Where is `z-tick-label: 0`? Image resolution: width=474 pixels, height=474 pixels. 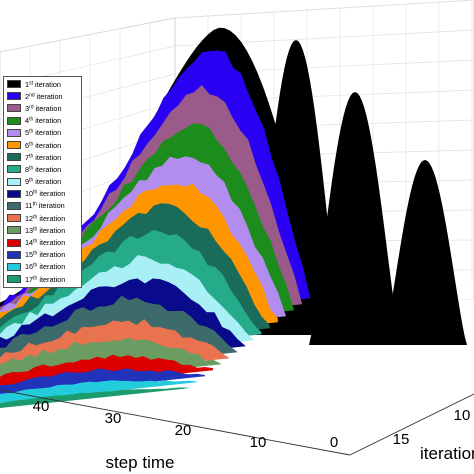 z-tick-label: 0 is located at coordinates (334, 442).